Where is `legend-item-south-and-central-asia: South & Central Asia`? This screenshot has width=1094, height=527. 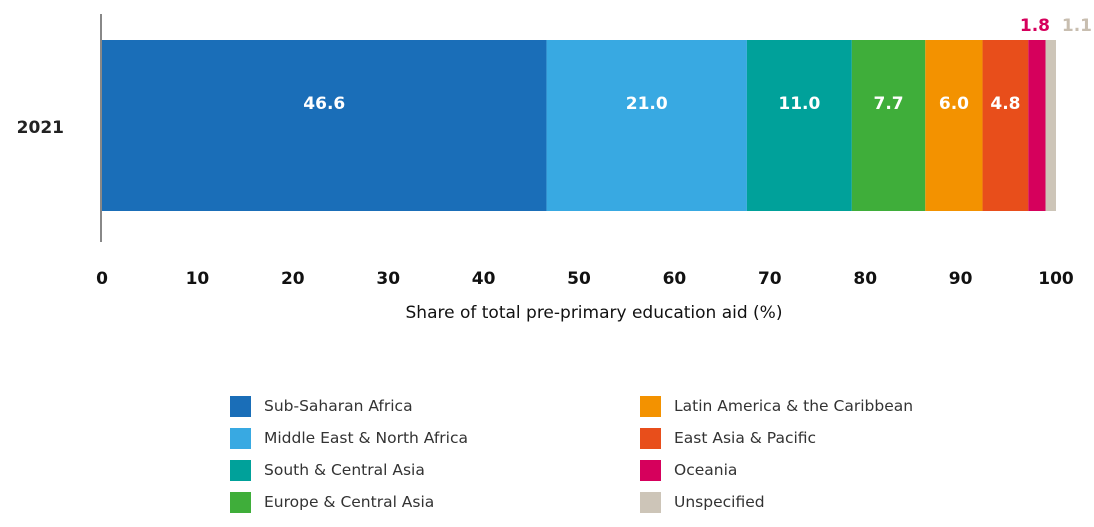
legend-item-south-and-central-asia: South & Central Asia is located at coordinates (327, 470).